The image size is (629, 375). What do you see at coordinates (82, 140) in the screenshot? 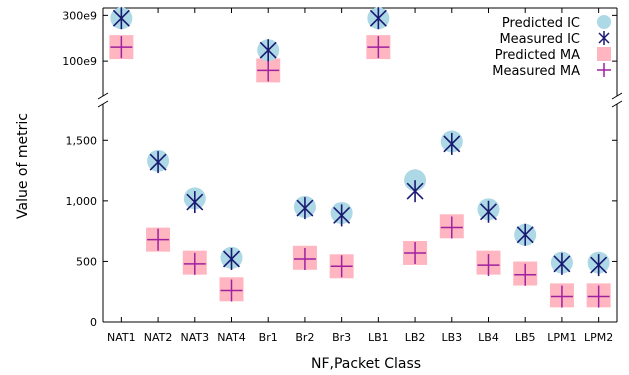
I see `y-tick-label: 1,500` at bounding box center [82, 140].